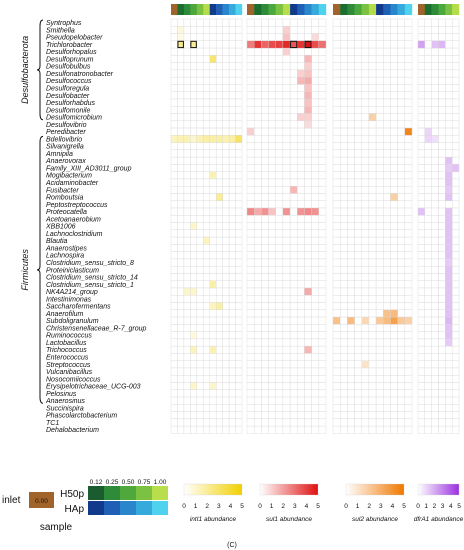 This screenshot has height=550, width=464. Describe the element at coordinates (96, 482) in the screenshot. I see `legend-scale-tick: 0.12` at that location.